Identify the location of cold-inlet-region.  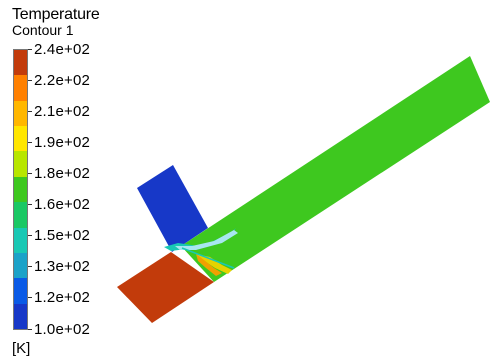
(172, 208).